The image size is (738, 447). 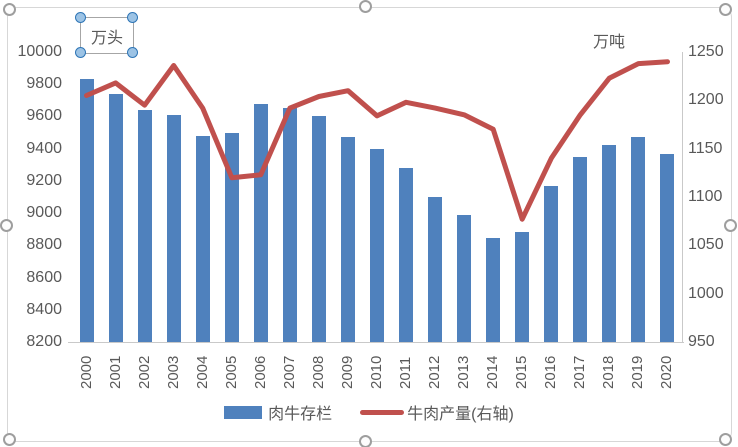 What do you see at coordinates (464, 278) in the screenshot?
I see `bar-2013` at bounding box center [464, 278].